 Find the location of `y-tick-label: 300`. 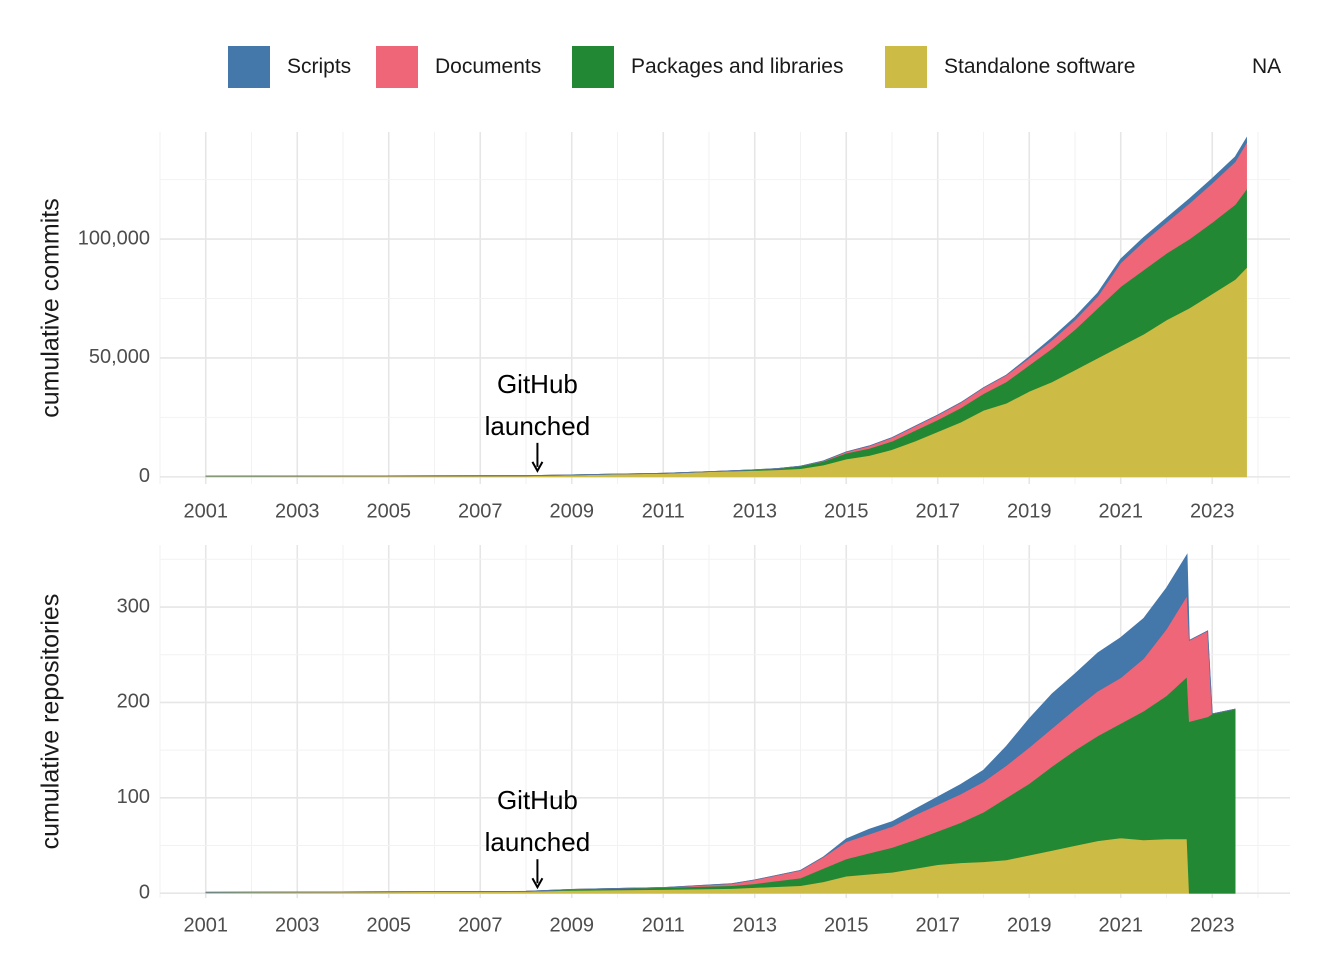

y-tick-label: 300 is located at coordinates (133, 606).